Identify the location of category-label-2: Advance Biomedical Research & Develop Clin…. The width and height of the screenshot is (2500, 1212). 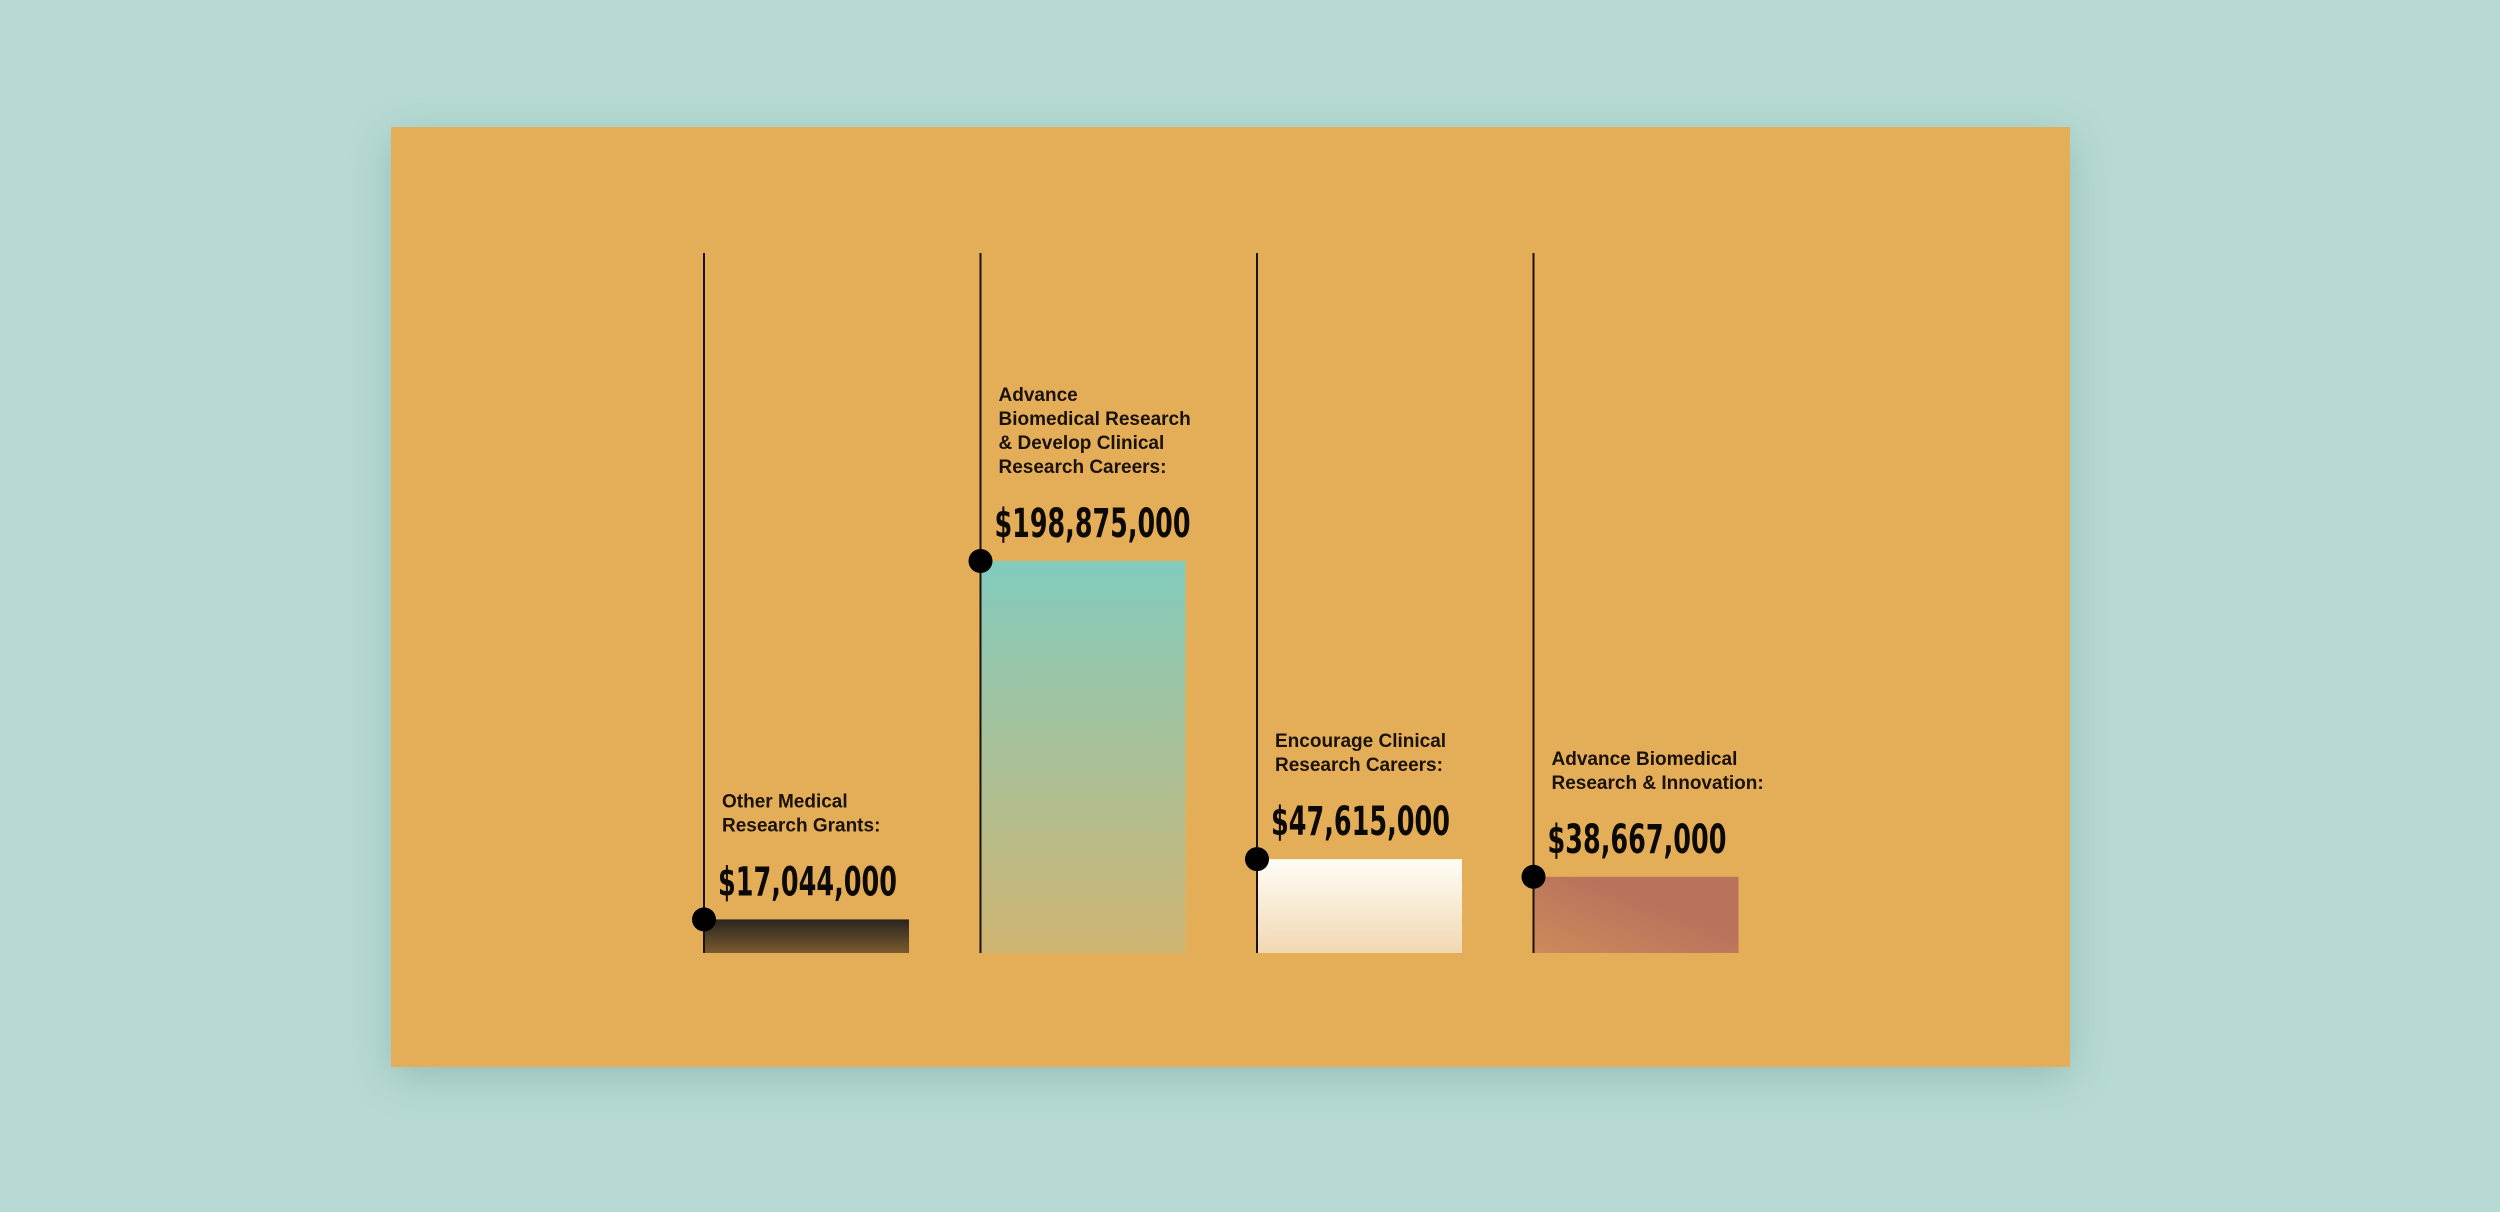
(1095, 431).